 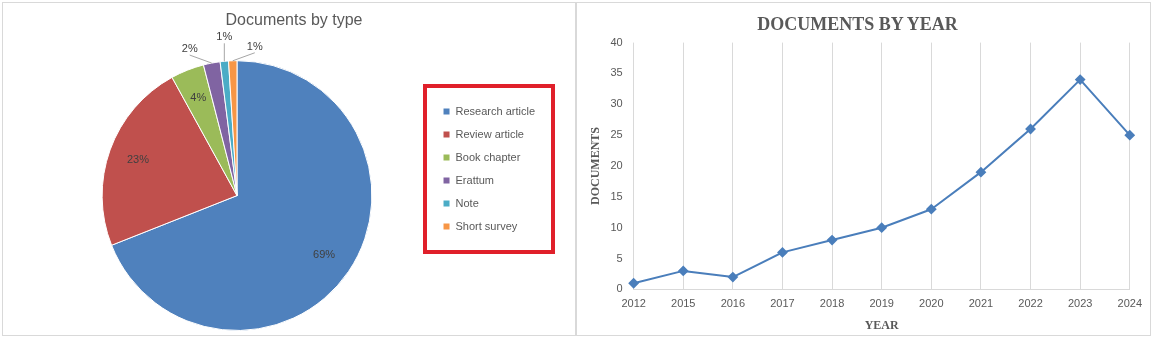 I want to click on y-tick-label: 35, so click(x=616, y=72).